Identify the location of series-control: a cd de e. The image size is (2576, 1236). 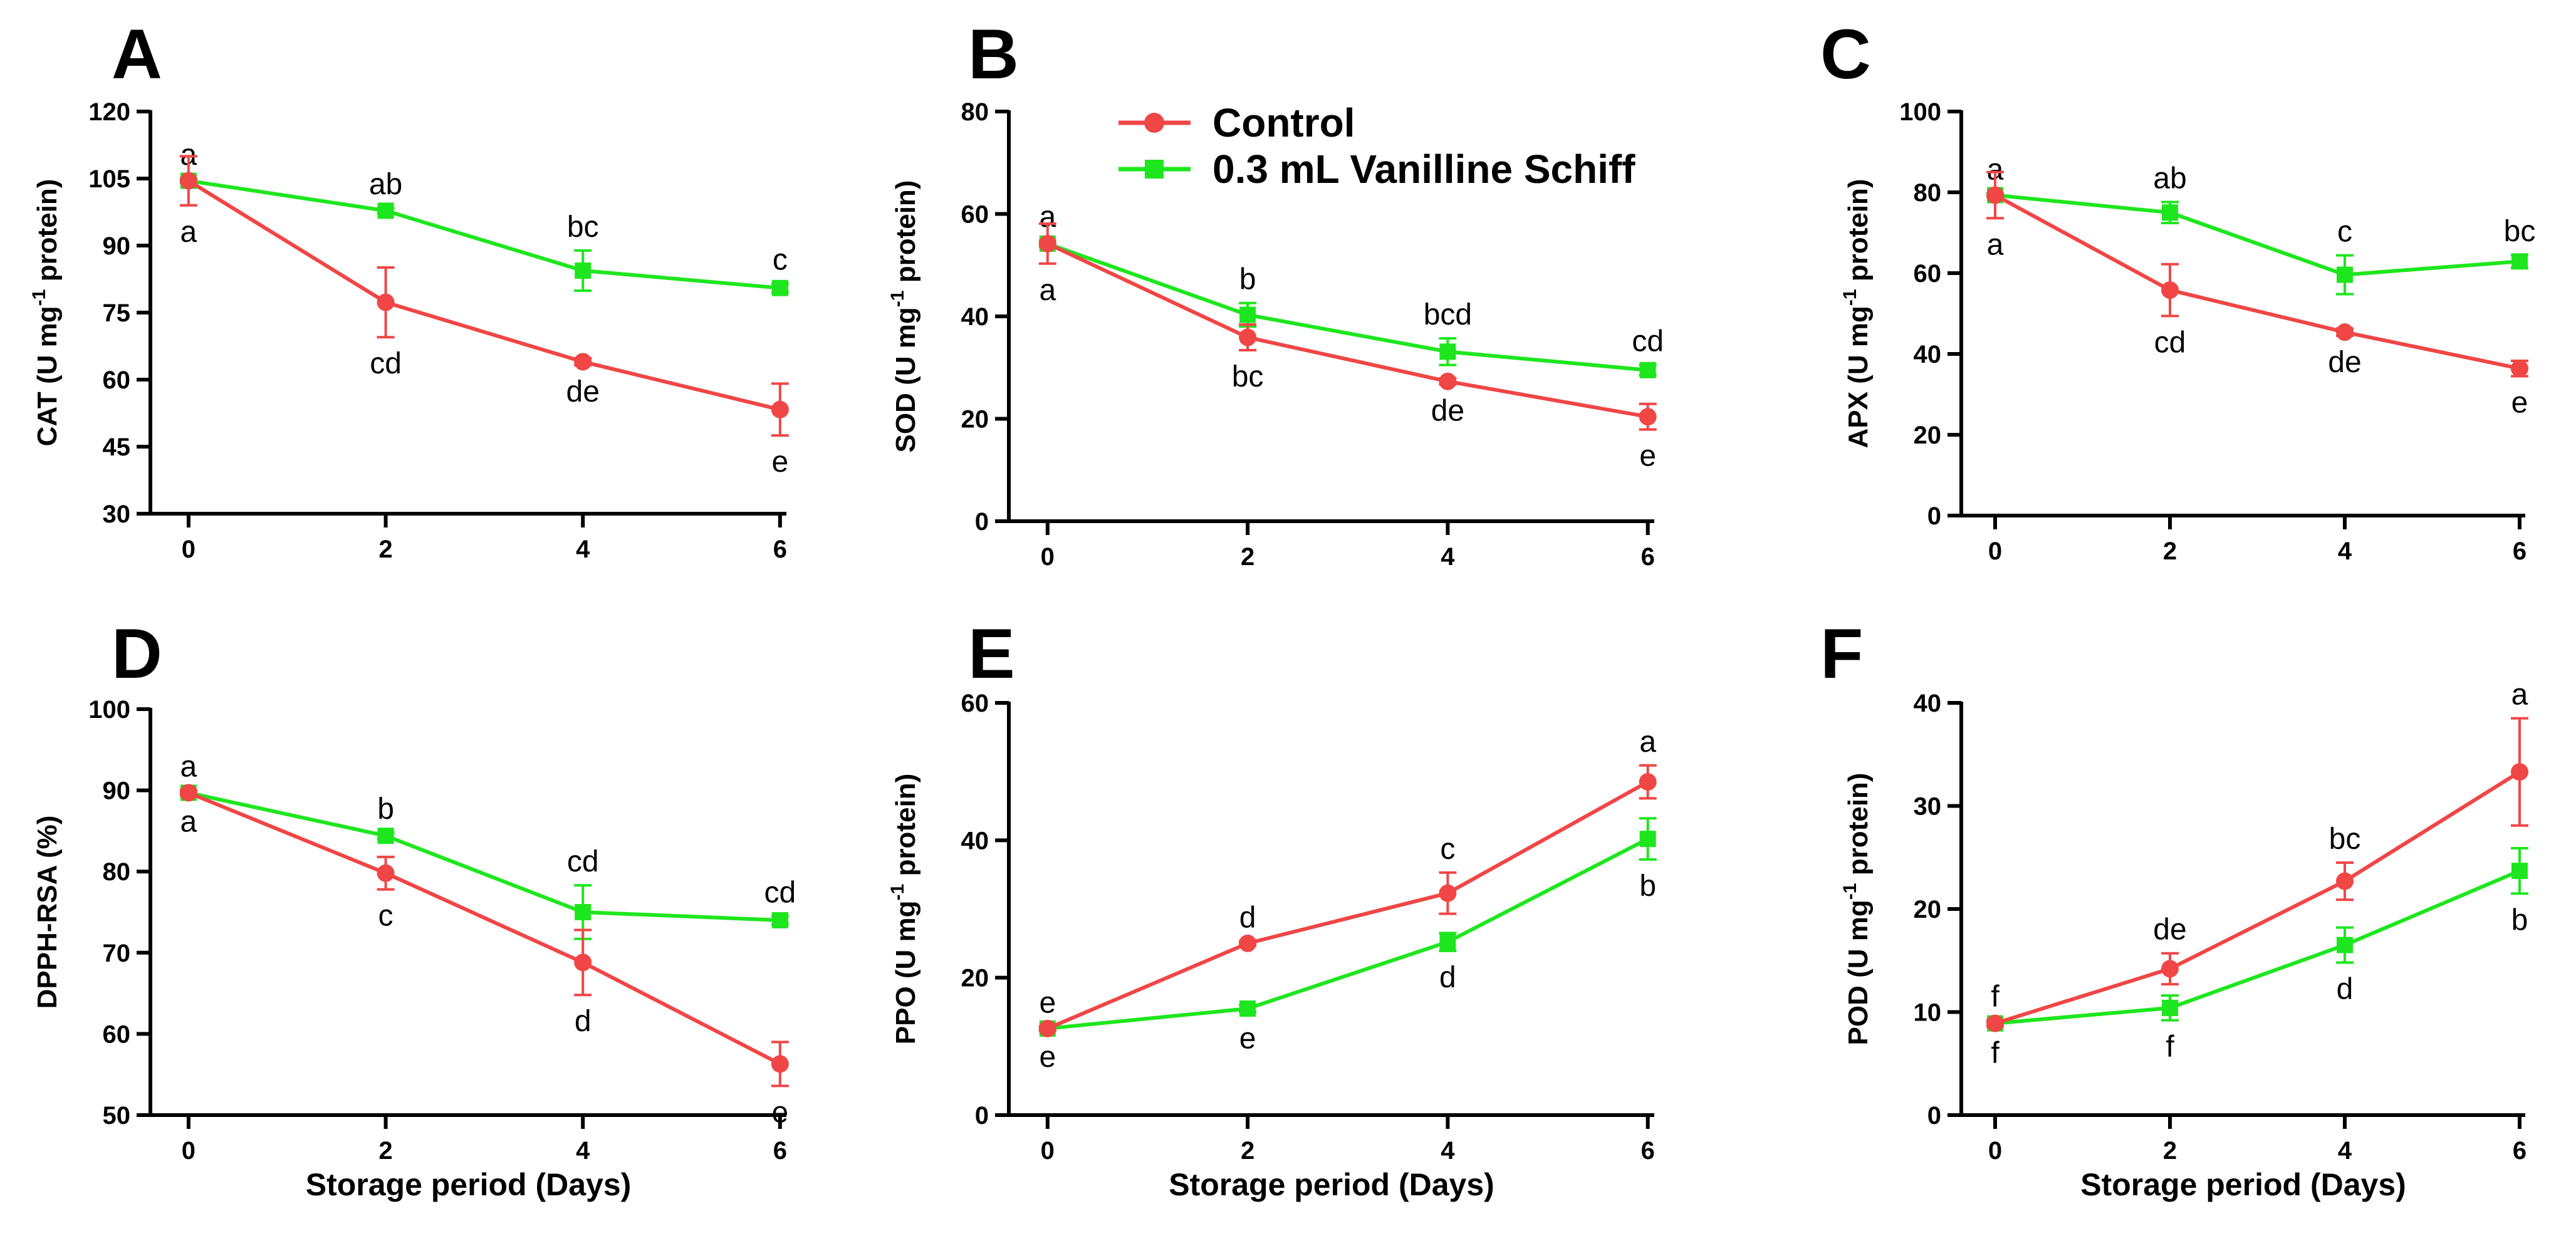
(2257, 294).